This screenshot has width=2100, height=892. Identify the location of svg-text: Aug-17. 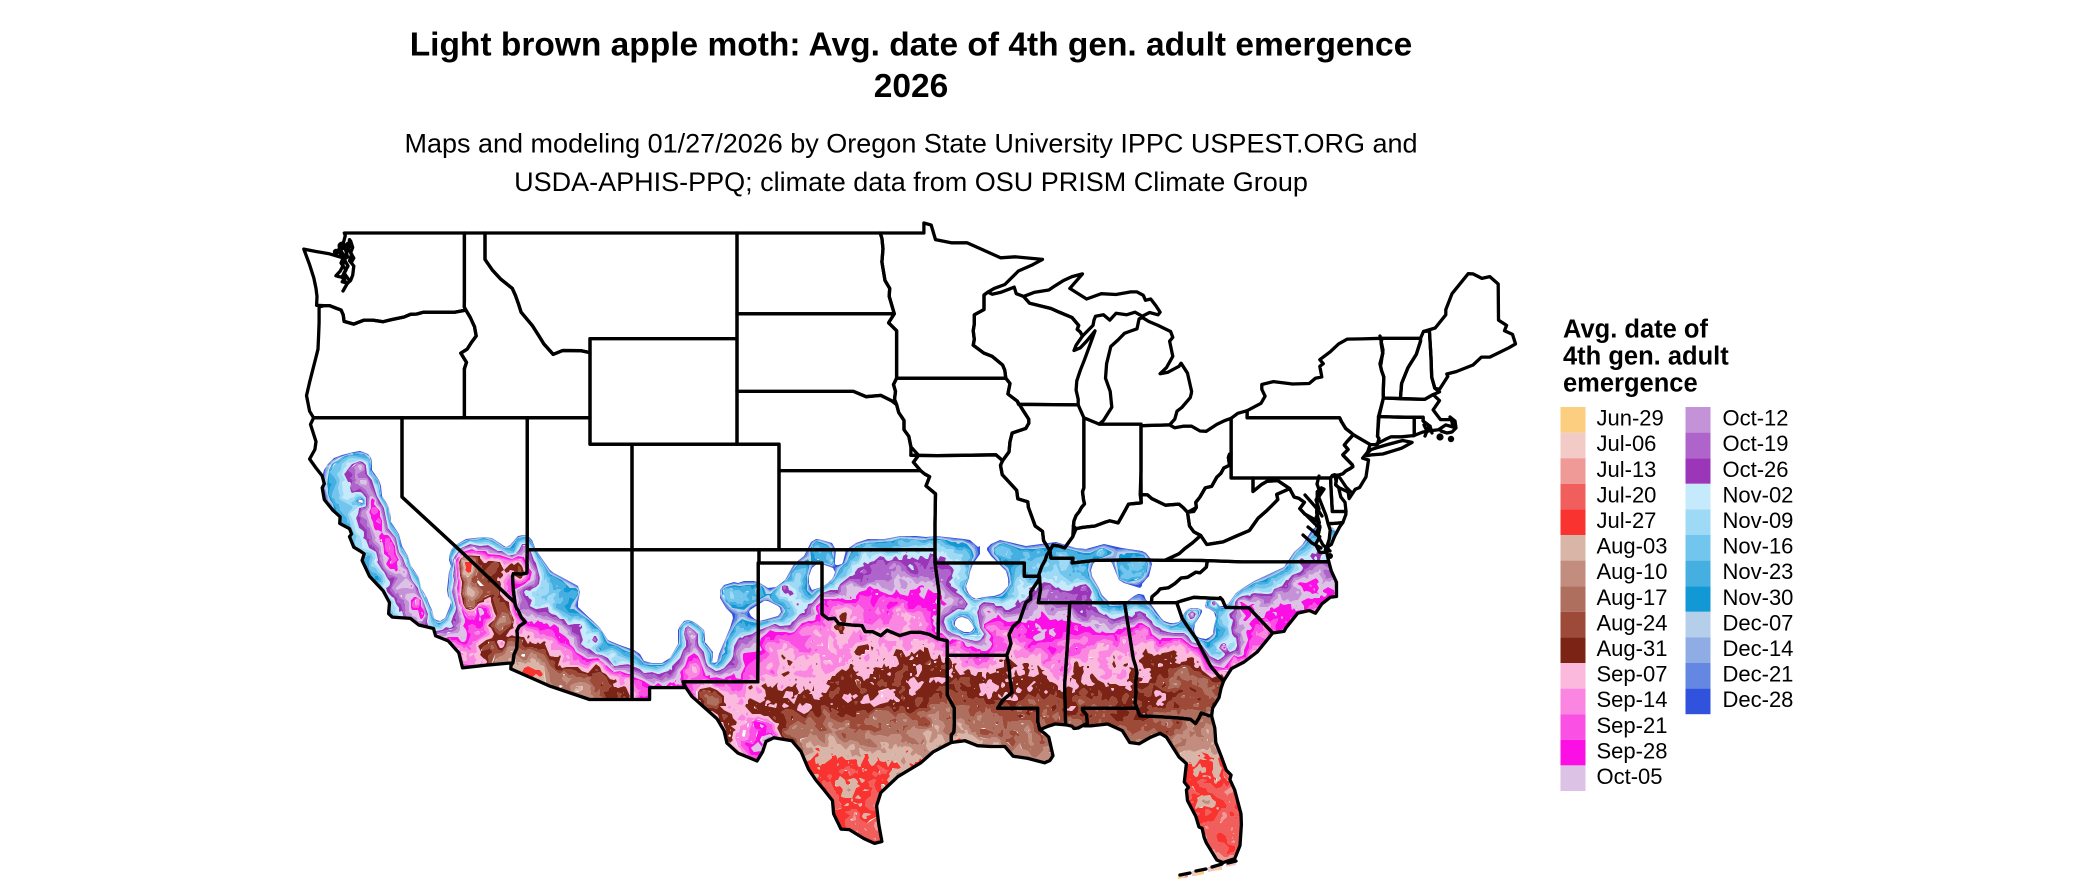
(1632, 597).